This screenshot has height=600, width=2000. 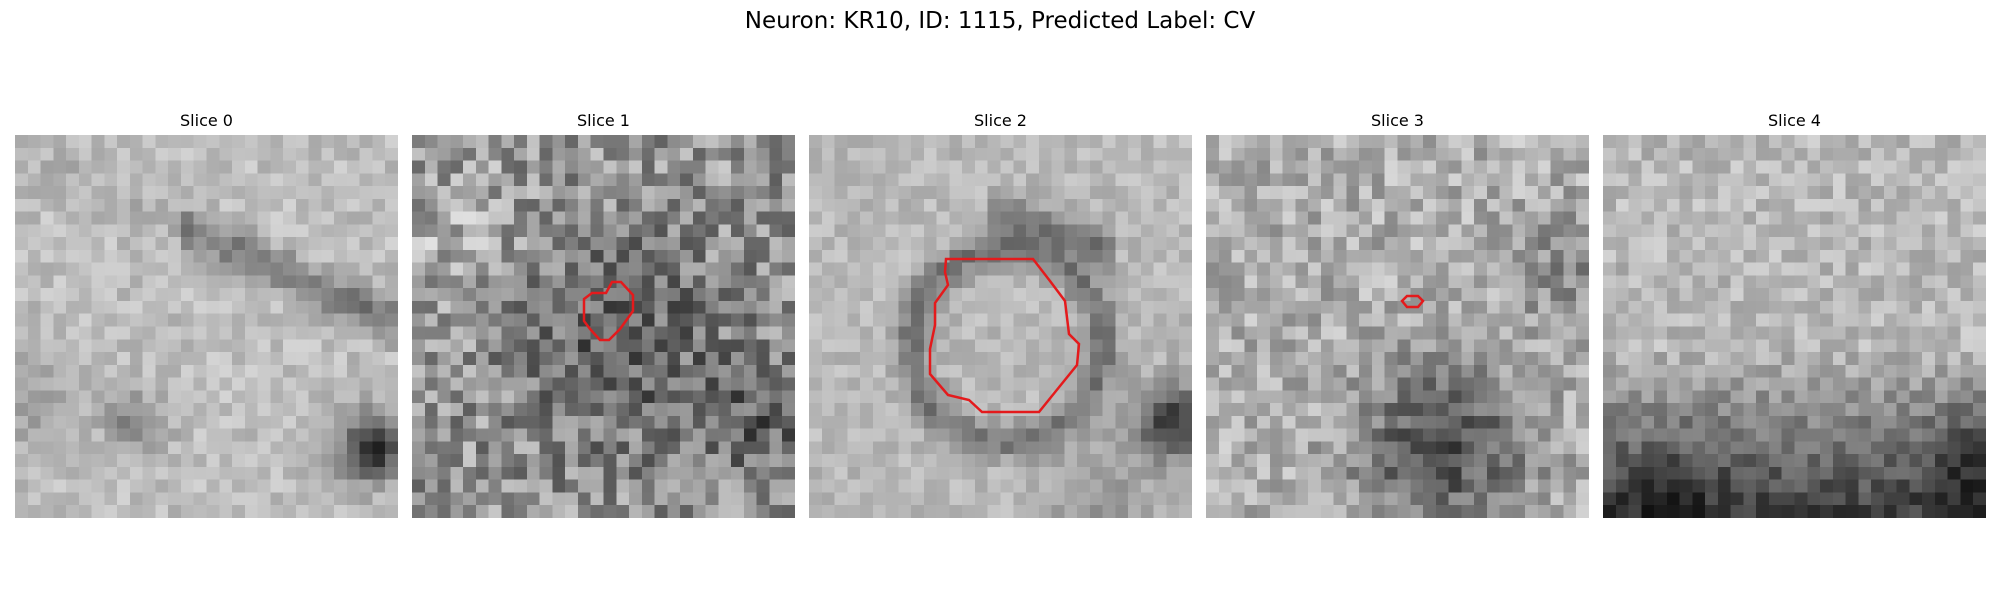 I want to click on slice-title: Slice 0, so click(x=206, y=120).